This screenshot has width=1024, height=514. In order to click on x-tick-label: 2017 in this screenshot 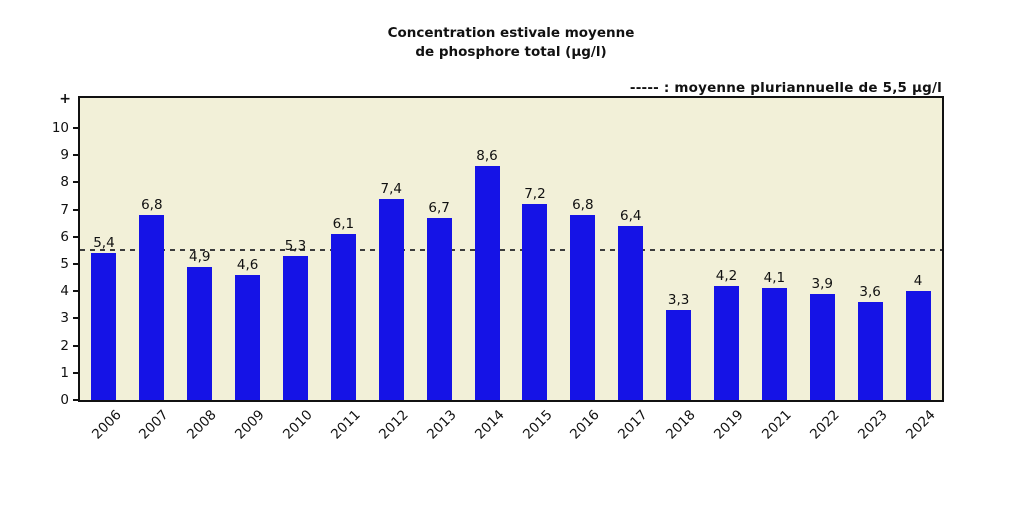, I will do `click(633, 425)`.